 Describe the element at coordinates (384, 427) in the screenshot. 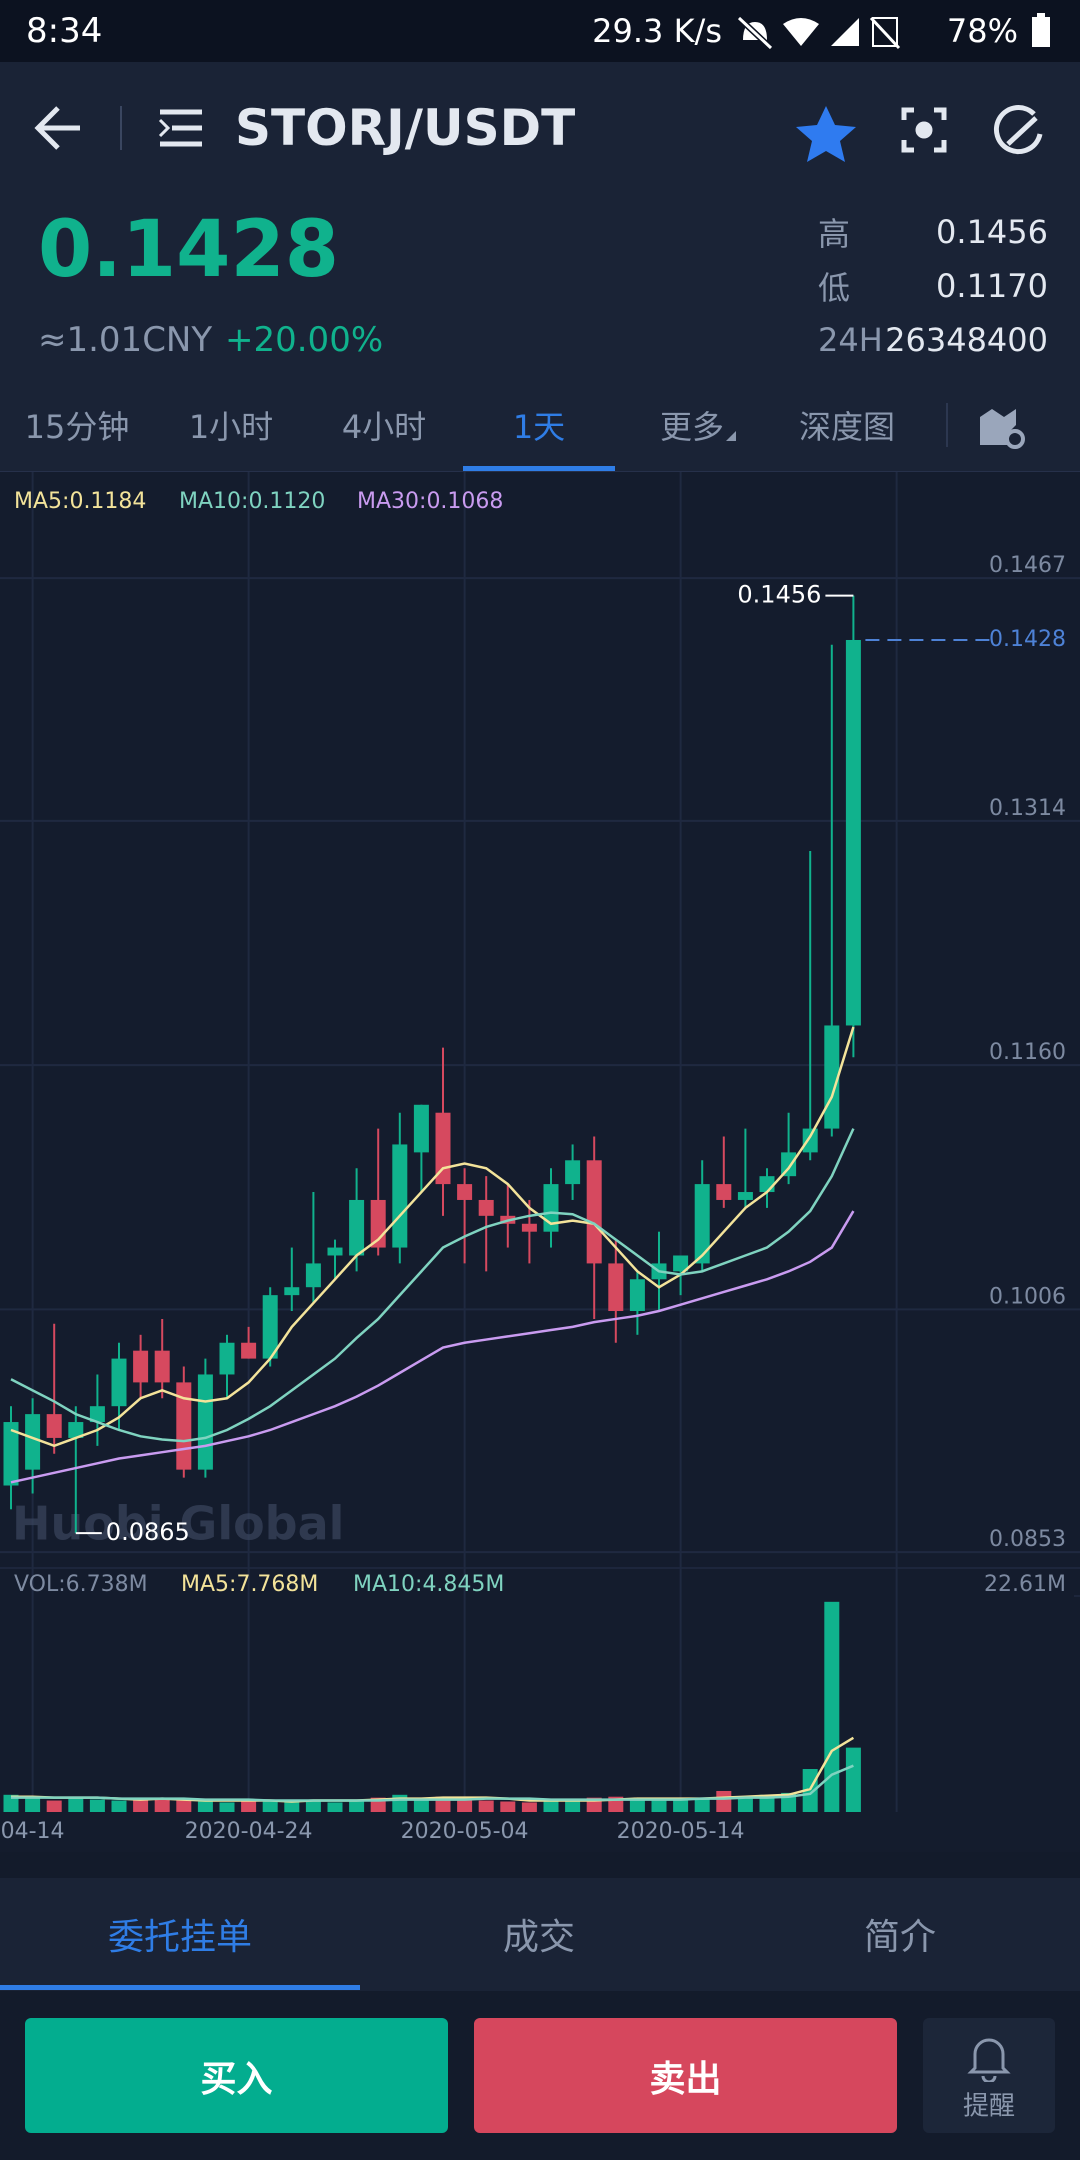

I see `tab: 4小时` at that location.